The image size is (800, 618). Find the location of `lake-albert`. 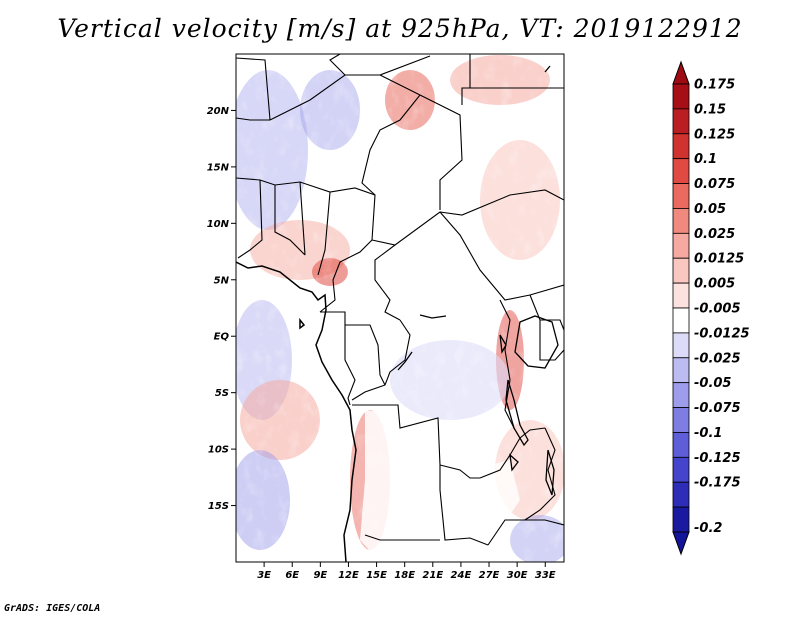

lake-albert is located at coordinates (503, 344).